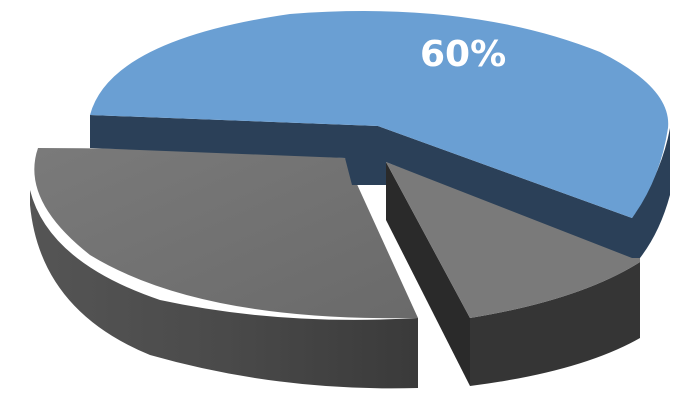 The height and width of the screenshot is (394, 674). I want to click on pie-slice-1-curve-side, so click(651, 193).